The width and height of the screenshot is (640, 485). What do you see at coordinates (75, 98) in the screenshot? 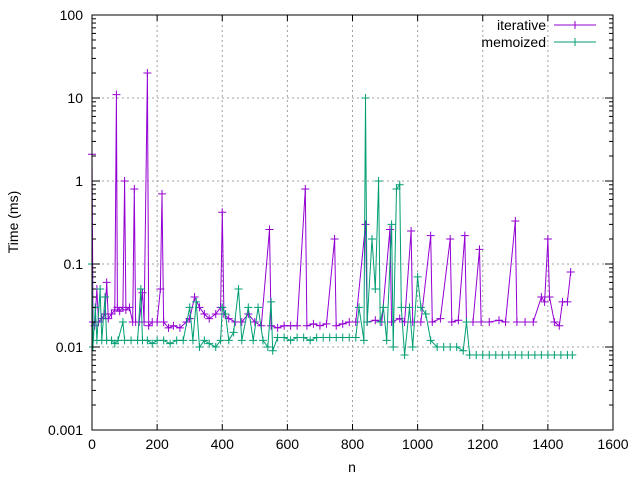
I see `y-tick-label: 10` at bounding box center [75, 98].